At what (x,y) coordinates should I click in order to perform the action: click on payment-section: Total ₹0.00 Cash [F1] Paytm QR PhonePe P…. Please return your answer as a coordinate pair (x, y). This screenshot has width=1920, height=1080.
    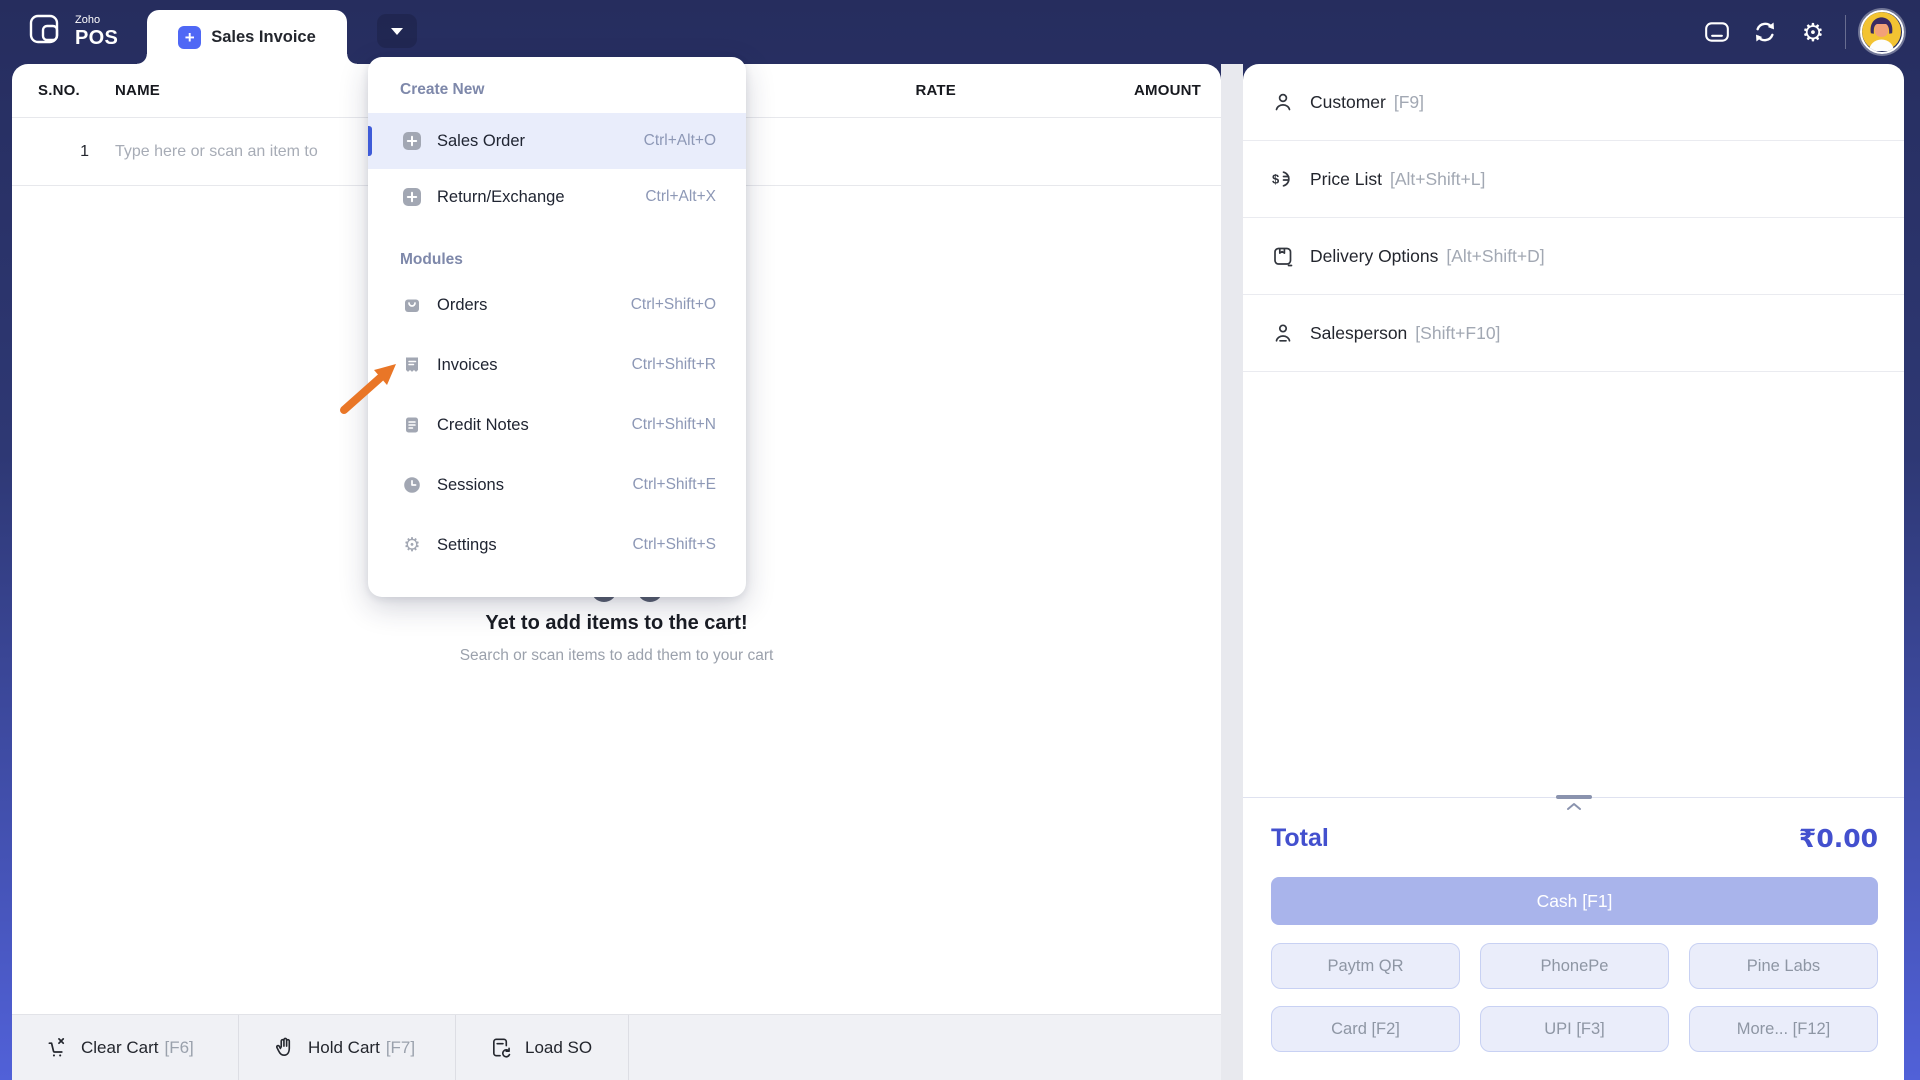
    Looking at the image, I should click on (1573, 937).